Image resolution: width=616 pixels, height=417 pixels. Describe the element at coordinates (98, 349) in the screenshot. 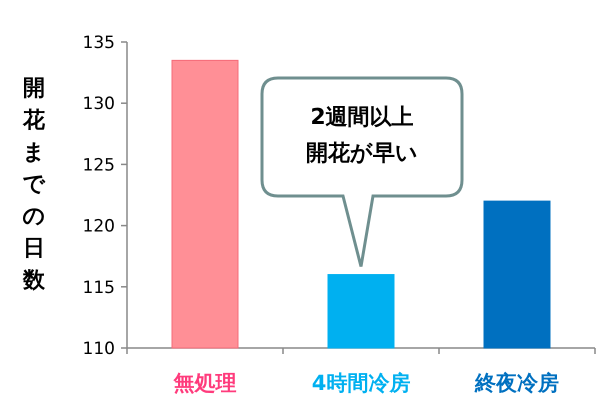

I see `y-tick-label: 110` at that location.